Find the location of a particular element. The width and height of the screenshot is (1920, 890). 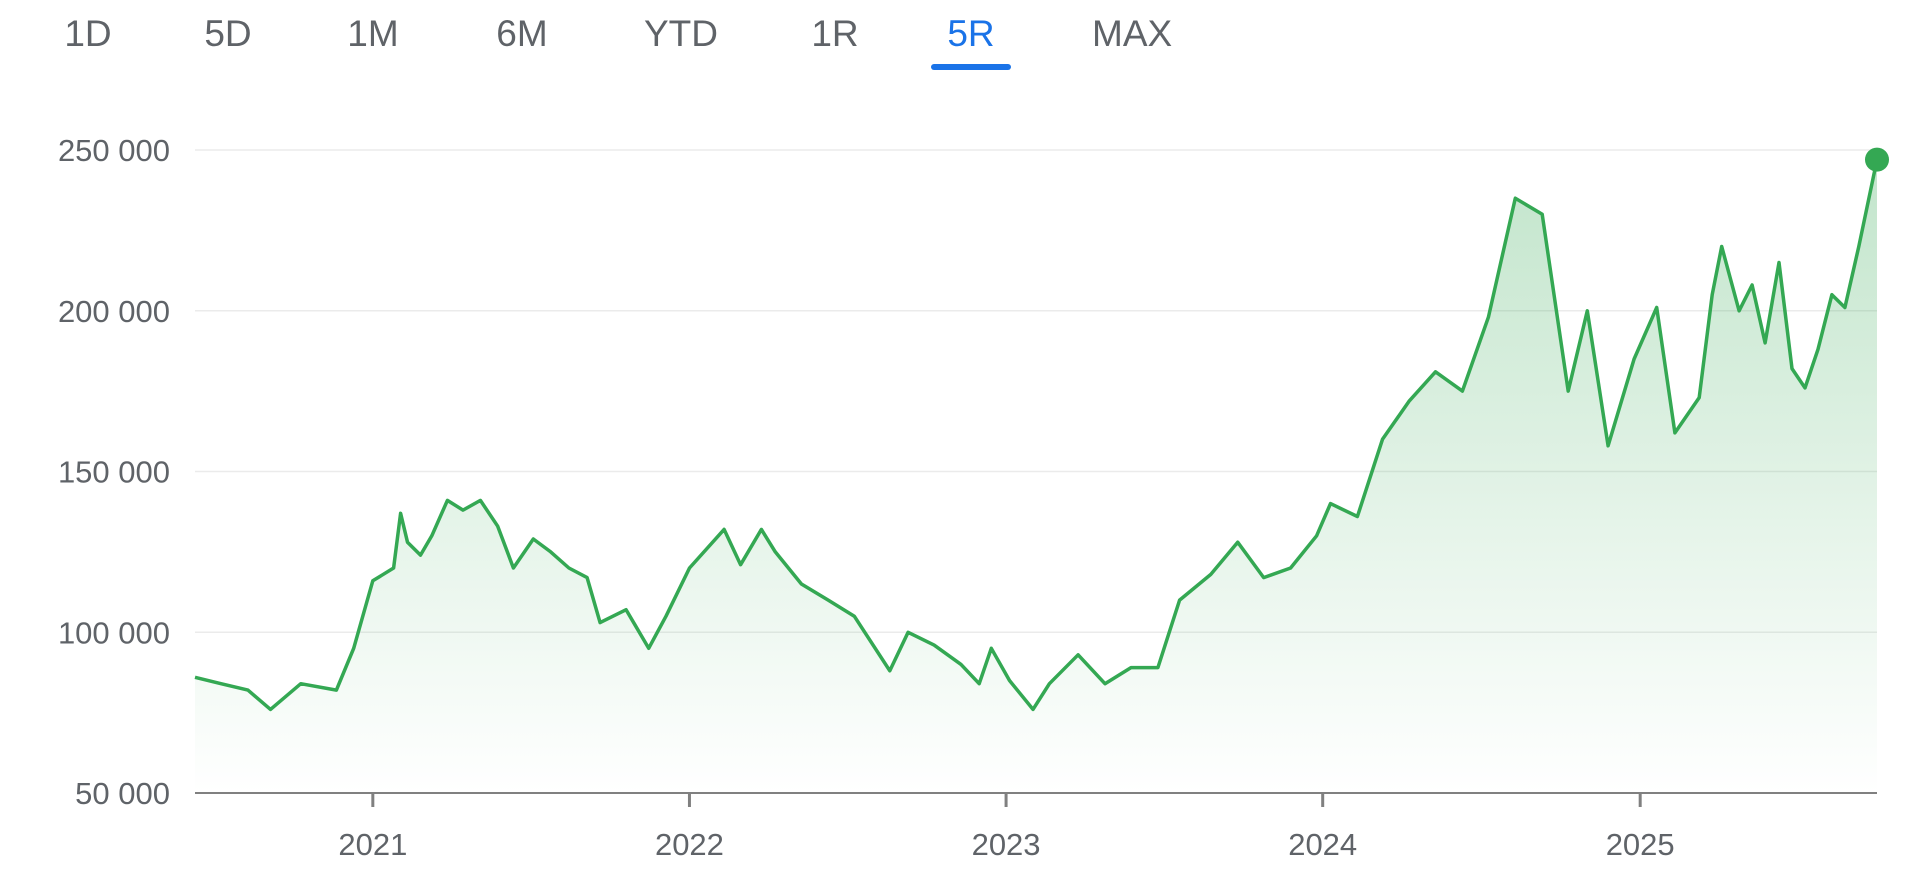

range-tabs: 1D 5D 1M 6M YTD 1R 5R MAX is located at coordinates (650, 35).